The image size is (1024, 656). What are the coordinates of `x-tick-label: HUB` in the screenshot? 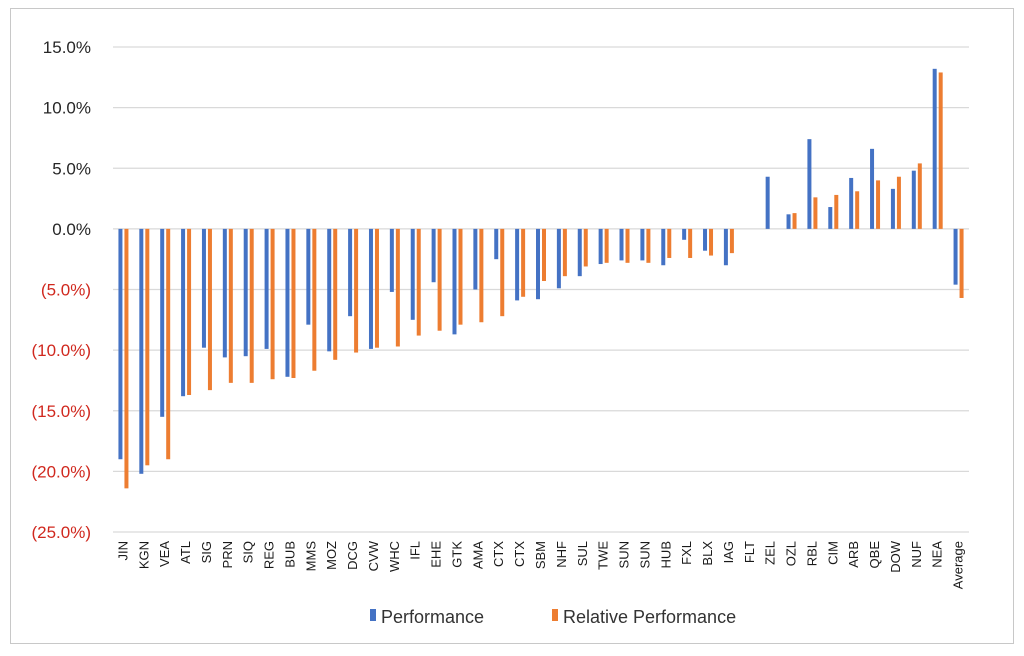 It's located at (665, 554).